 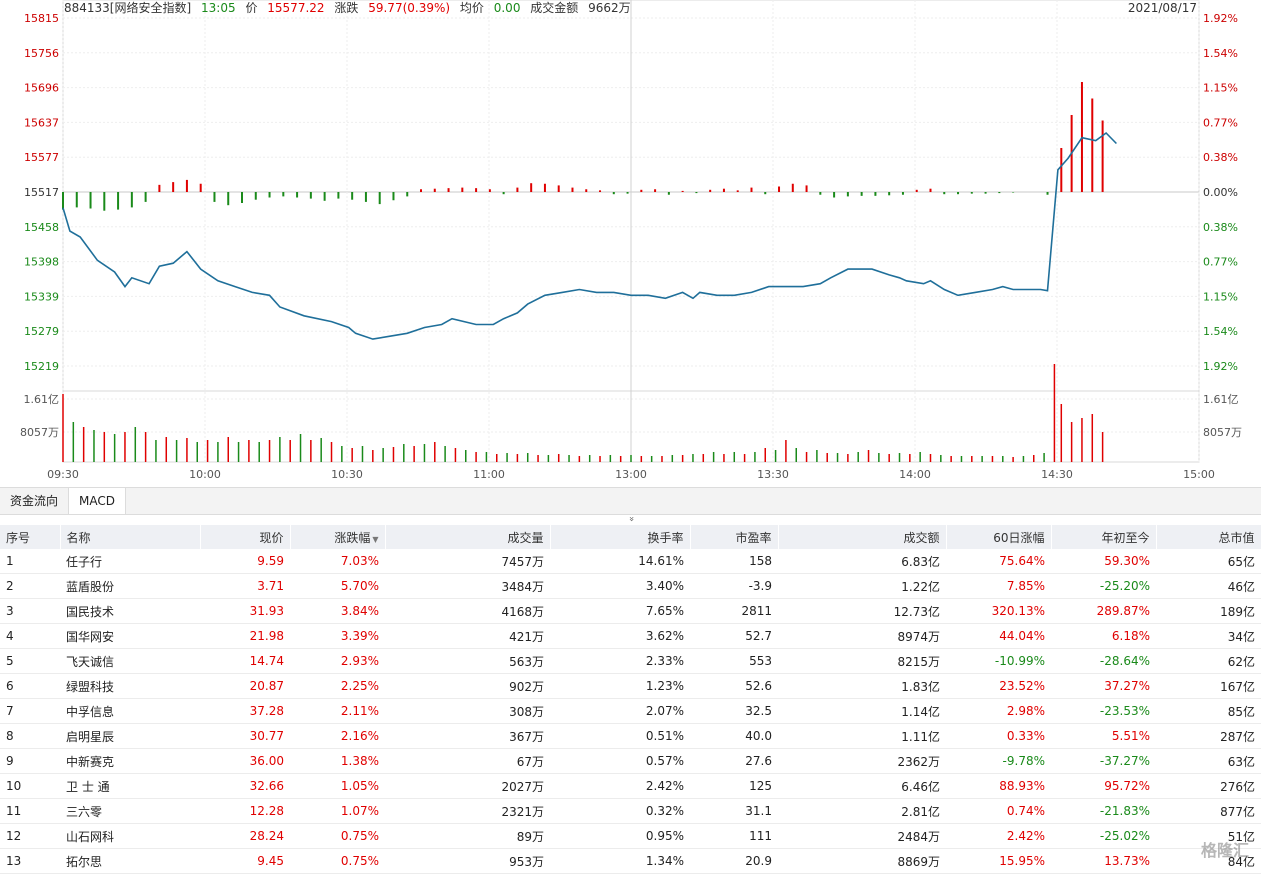 What do you see at coordinates (862, 661) in the screenshot?
I see `table-cell: 8215万` at bounding box center [862, 661].